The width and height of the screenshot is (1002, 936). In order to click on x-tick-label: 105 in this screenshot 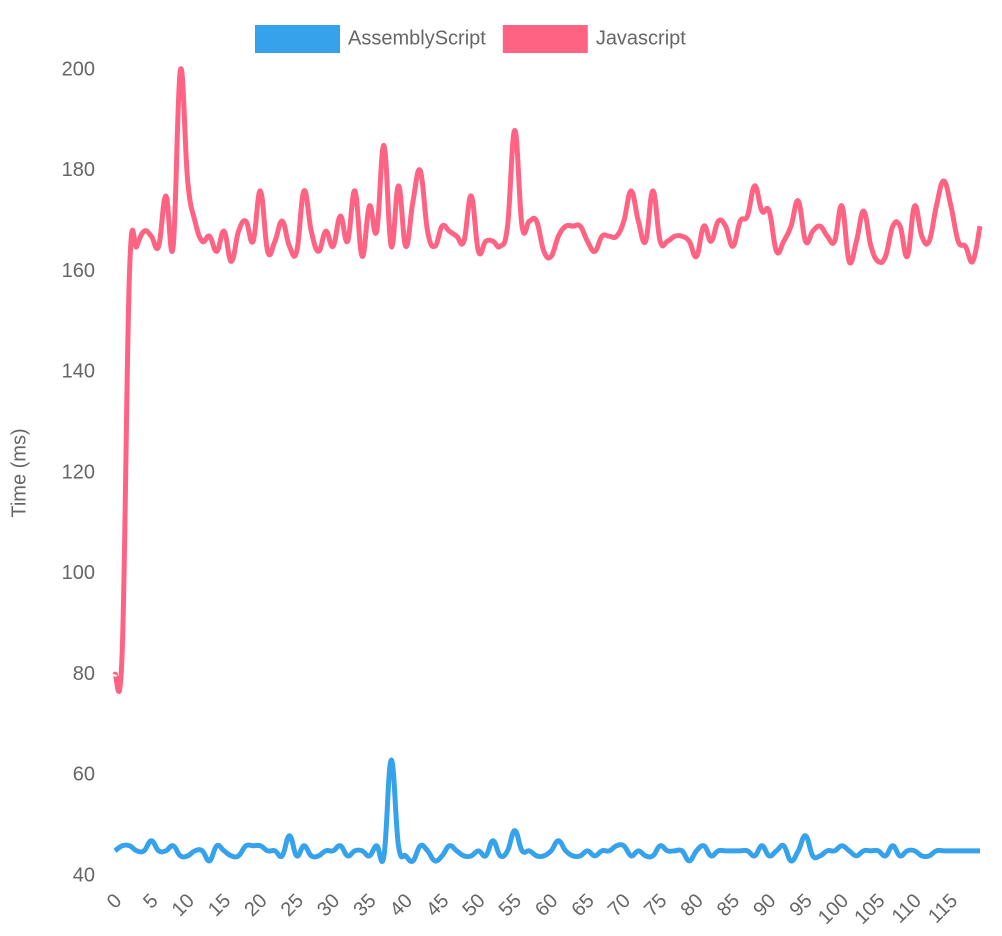, I will do `click(869, 909)`.